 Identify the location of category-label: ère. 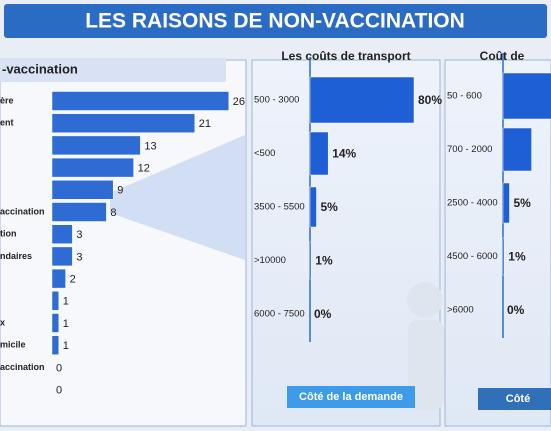
(7, 100).